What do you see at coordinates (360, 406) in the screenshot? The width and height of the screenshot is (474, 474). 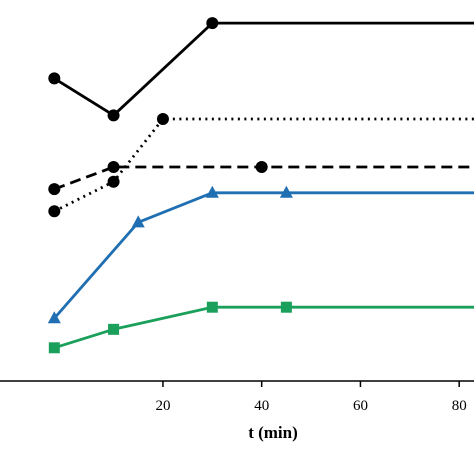 I see `x-tick-label: 60` at bounding box center [360, 406].